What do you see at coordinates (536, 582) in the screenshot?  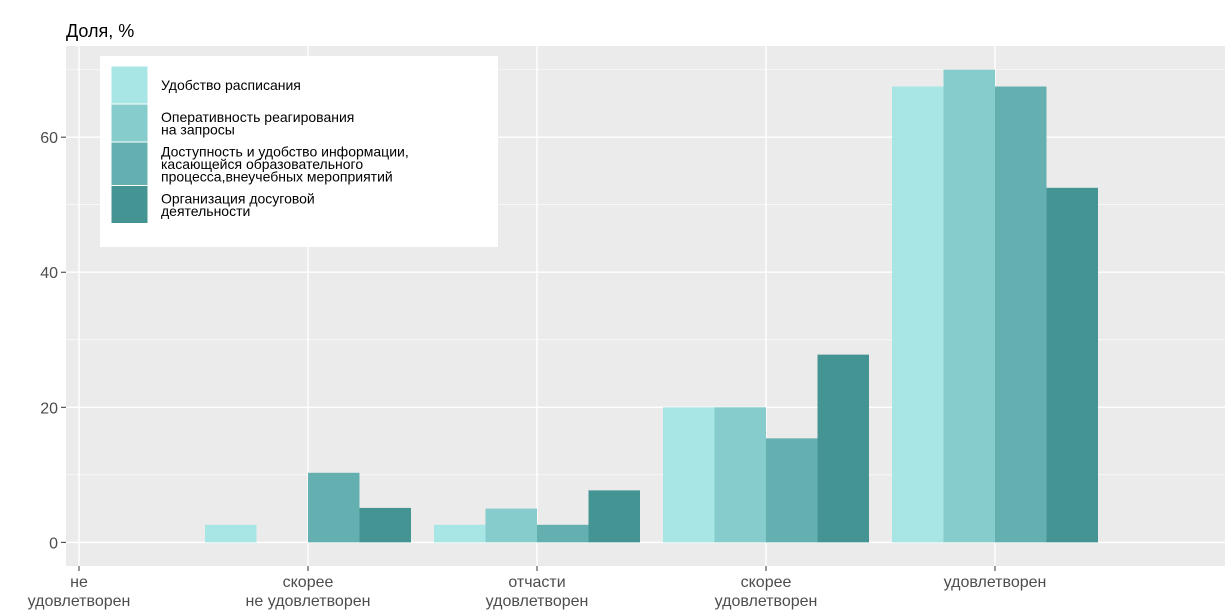 I see `x-tick-label-line: отчасти` at bounding box center [536, 582].